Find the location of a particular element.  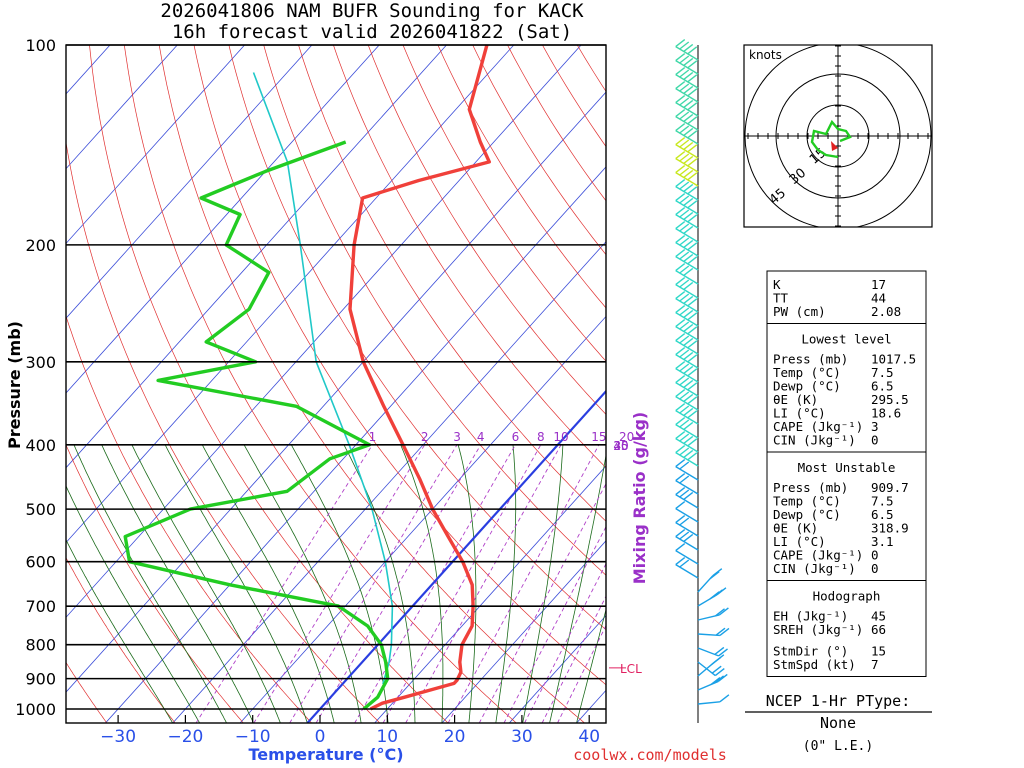

pressure-tick-label: 1000 is located at coordinates (35, 709).